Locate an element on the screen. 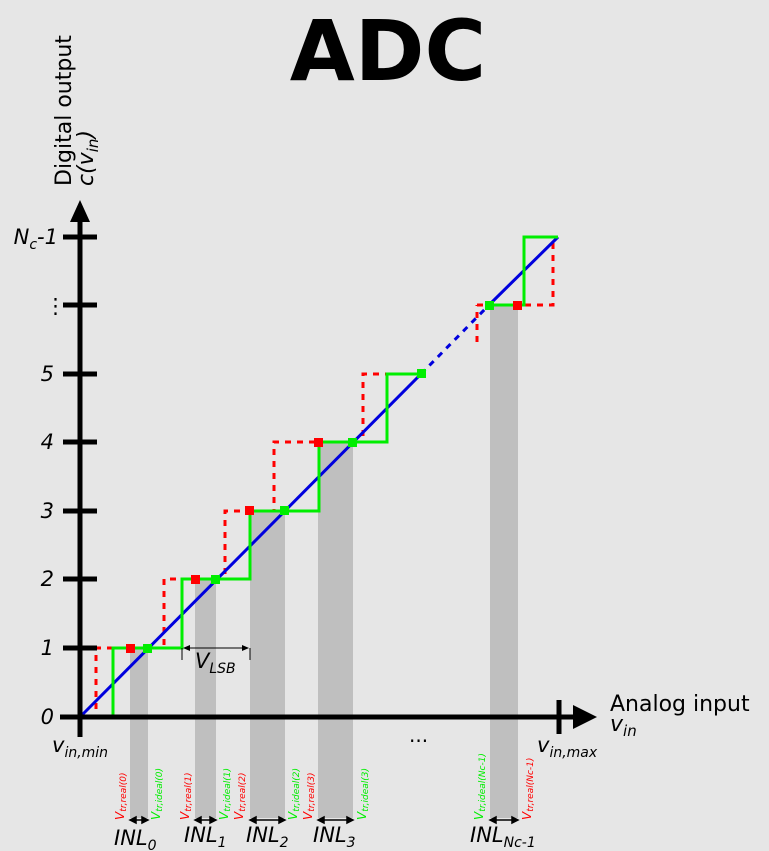  y-axis-label: Digital output c(vin) is located at coordinates (77, 110).